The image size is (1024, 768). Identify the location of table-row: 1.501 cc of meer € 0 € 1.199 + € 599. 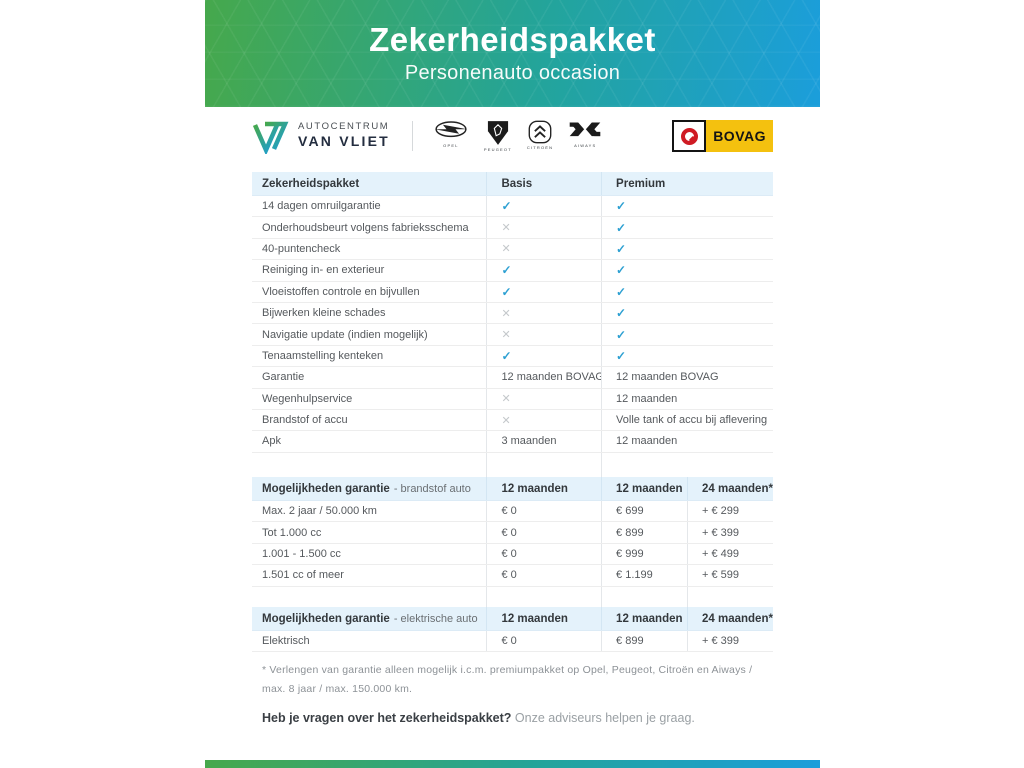
(512, 576).